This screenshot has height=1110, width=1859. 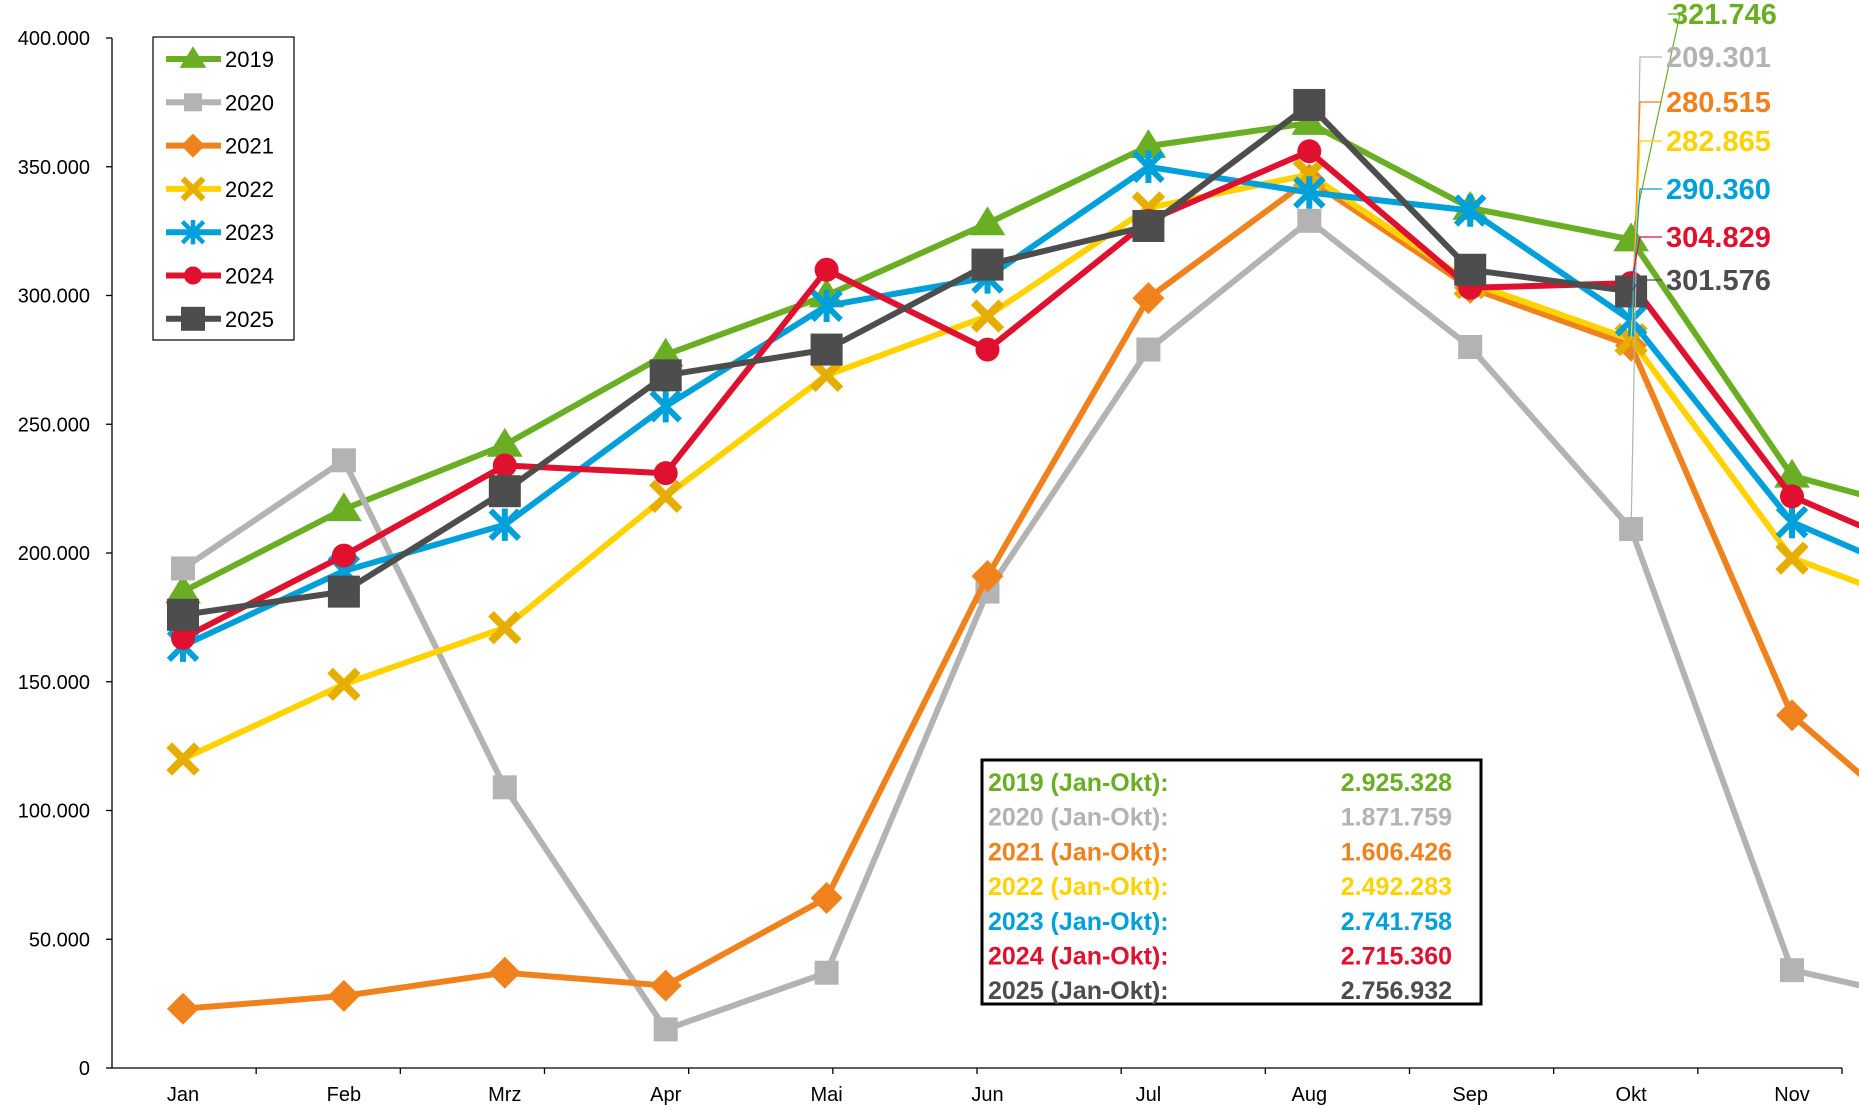 What do you see at coordinates (1078, 991) in the screenshot?
I see `totals-label: 2025 (Jan-Okt):` at bounding box center [1078, 991].